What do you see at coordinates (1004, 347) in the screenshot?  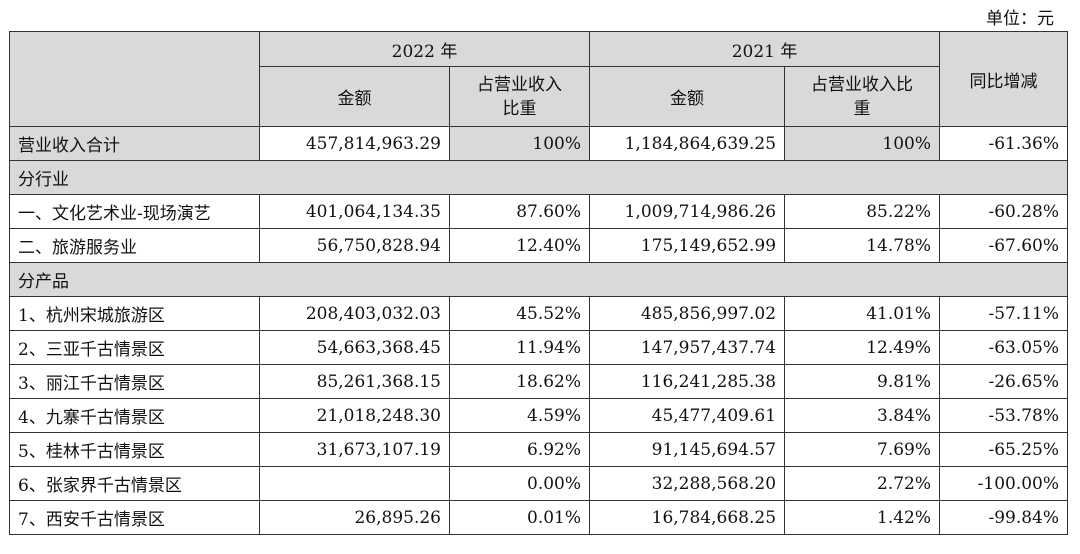 I see `yoy-change: -63.05%` at bounding box center [1004, 347].